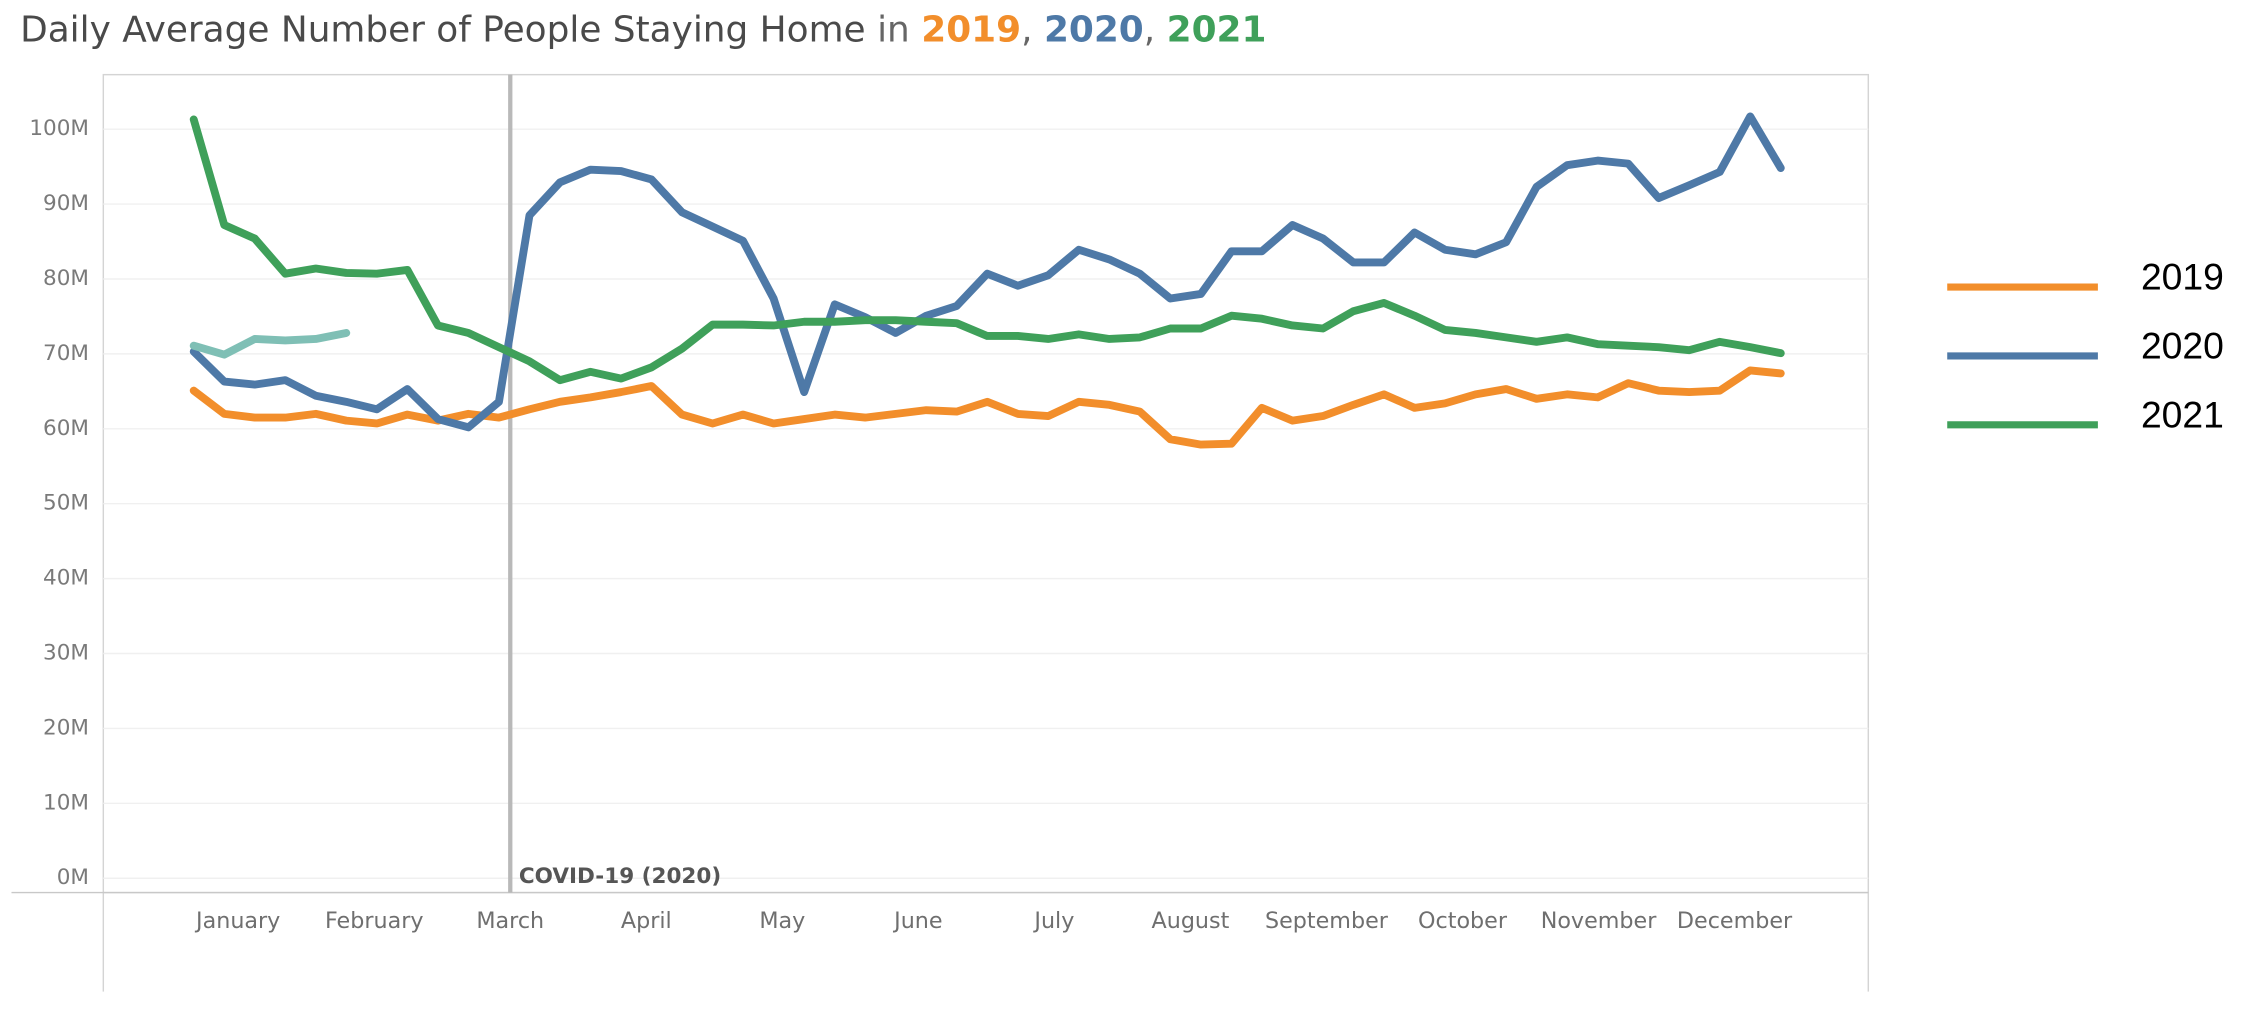  Describe the element at coordinates (66, 503) in the screenshot. I see `y-tick-label: 50M` at that location.